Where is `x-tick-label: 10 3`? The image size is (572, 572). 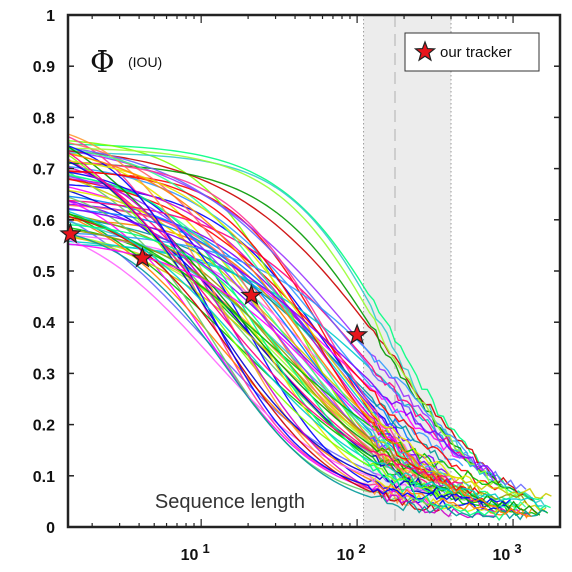 x-tick-label: 10 3 is located at coordinates (507, 552).